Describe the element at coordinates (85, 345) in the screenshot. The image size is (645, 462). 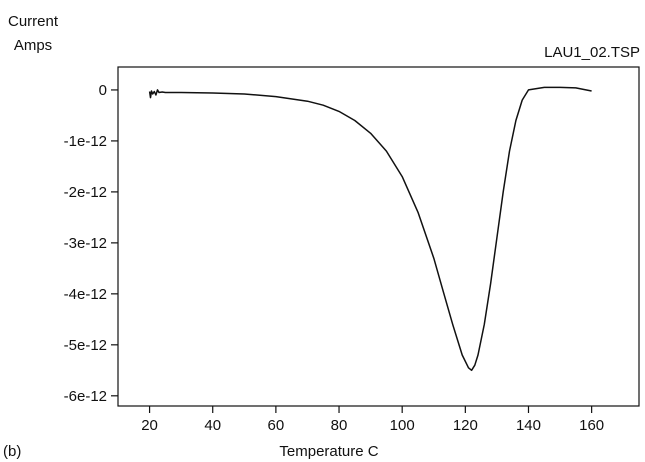
I see `y-tick-label: -5e-12` at that location.